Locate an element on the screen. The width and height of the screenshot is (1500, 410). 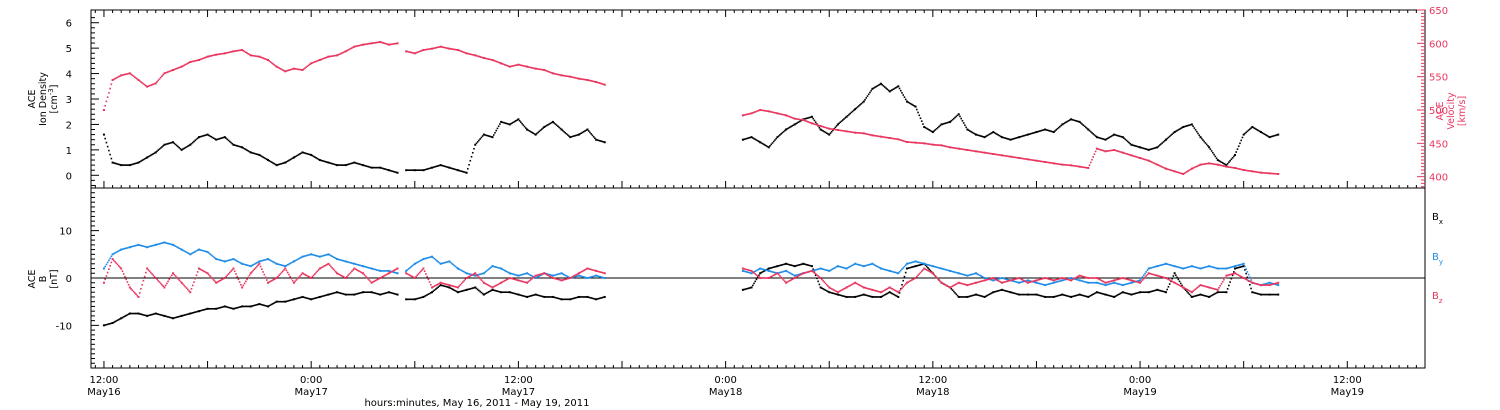
density-tick-label: 2 is located at coordinates (69, 125).